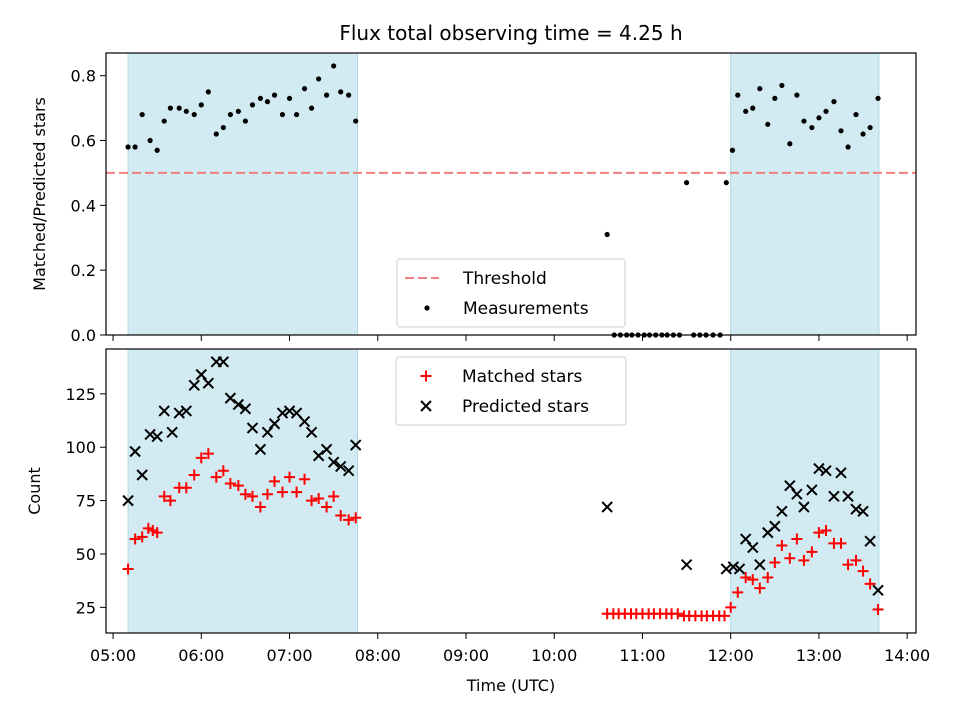 This screenshot has width=960, height=720. Describe the element at coordinates (642, 655) in the screenshot. I see `count-x-tick-label: 11:00` at that location.